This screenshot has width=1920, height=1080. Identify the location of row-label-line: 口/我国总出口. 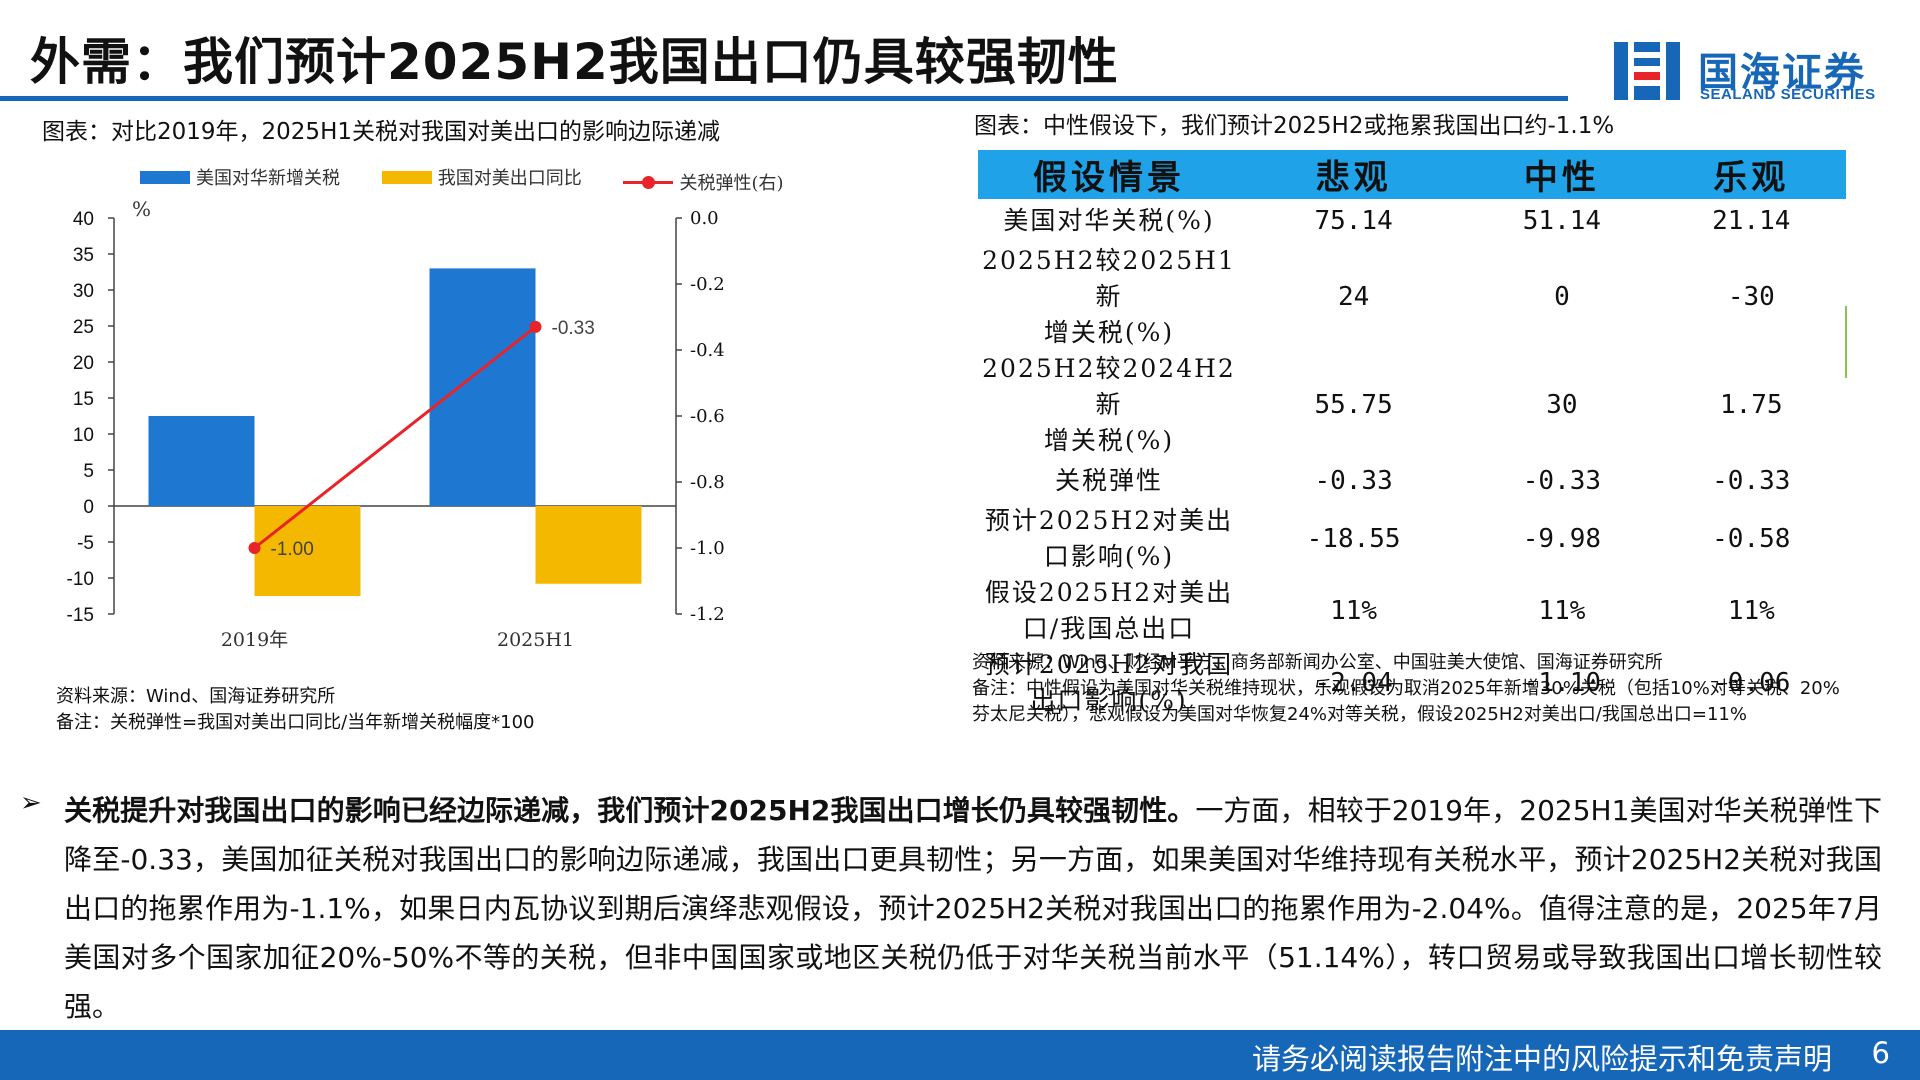
(1109, 628).